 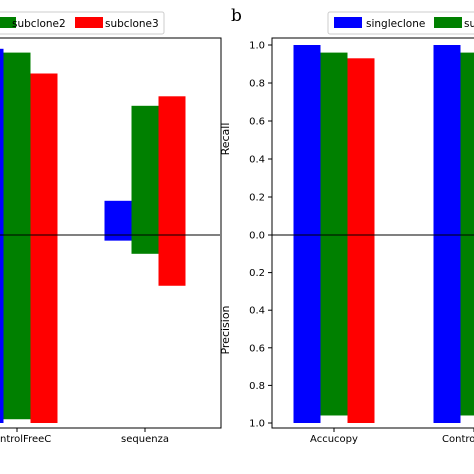 I want to click on category-label-controlfreec: ntrolFreeC, so click(x=25, y=439).